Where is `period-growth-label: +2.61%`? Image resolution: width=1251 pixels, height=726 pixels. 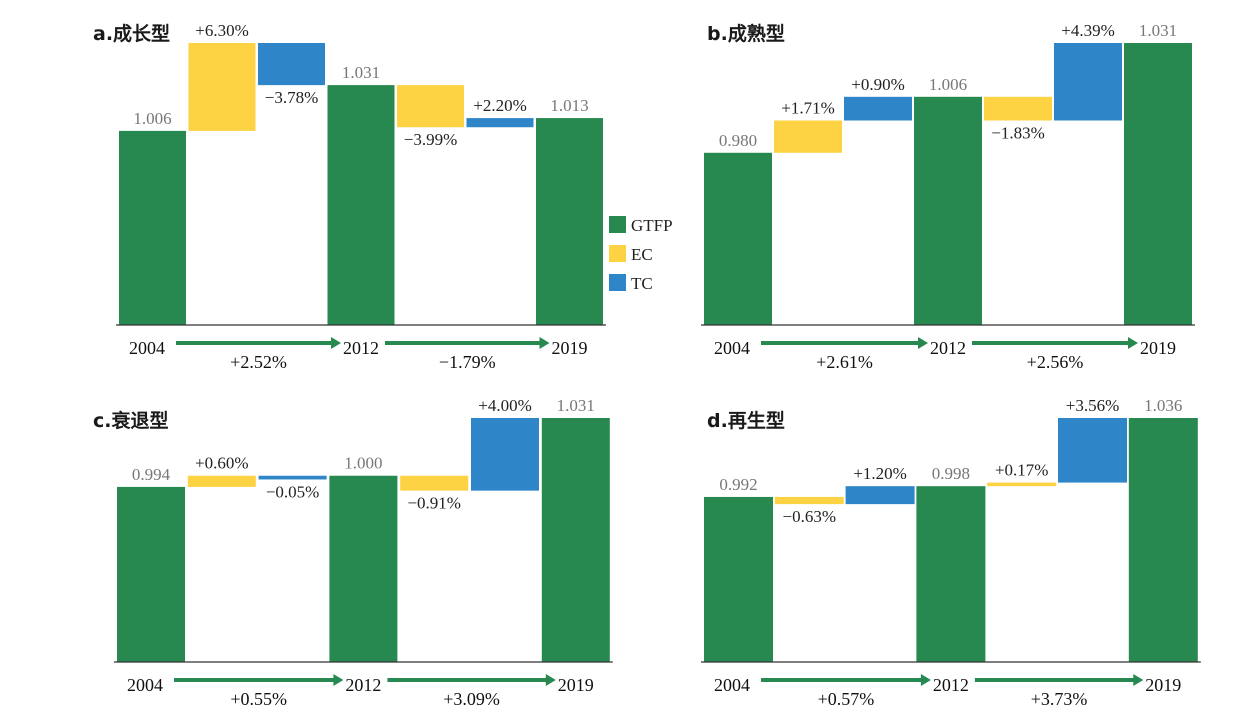
period-growth-label: +2.61% is located at coordinates (844, 362).